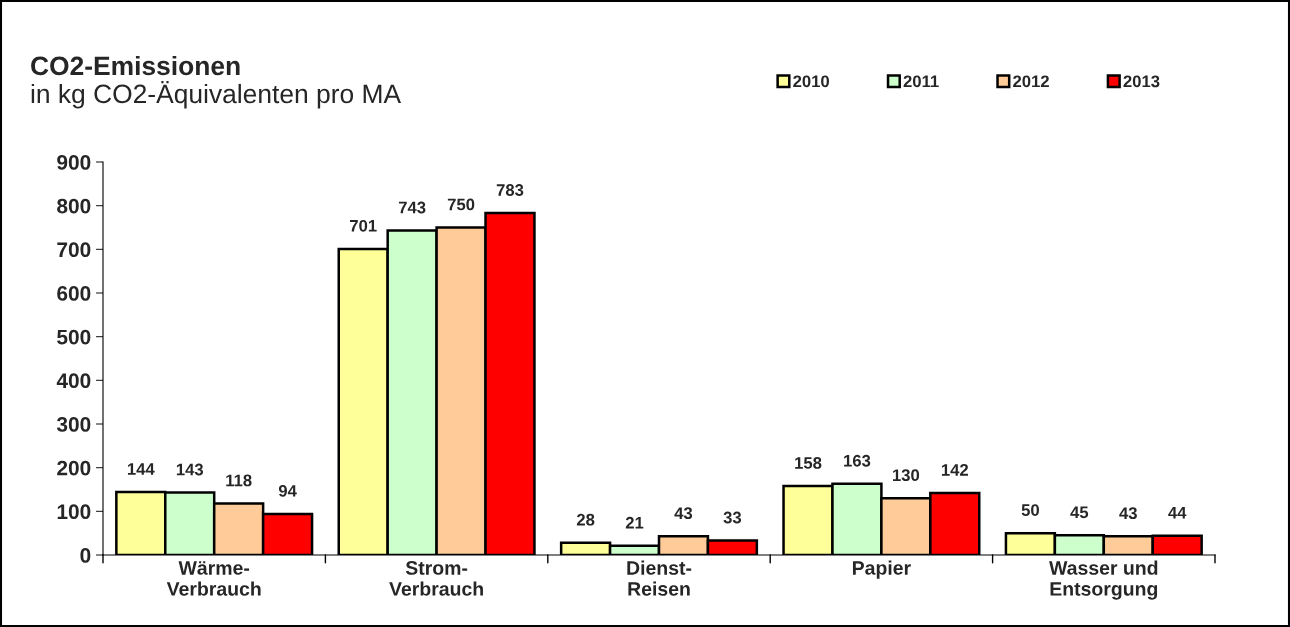  What do you see at coordinates (857, 460) in the screenshot?
I see `data-label: 163` at bounding box center [857, 460].